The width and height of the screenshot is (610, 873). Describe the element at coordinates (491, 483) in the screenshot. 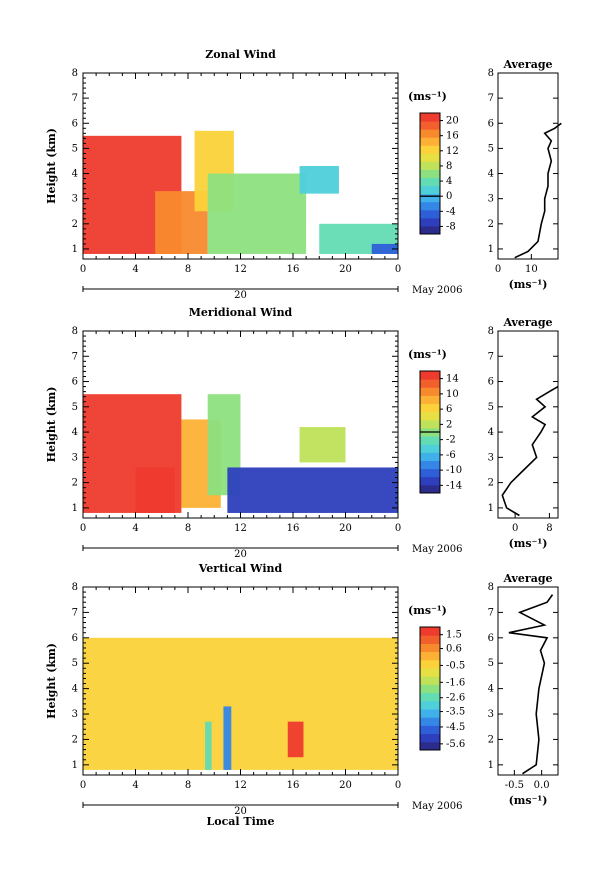

I see `average-y-tick-label: 2` at that location.